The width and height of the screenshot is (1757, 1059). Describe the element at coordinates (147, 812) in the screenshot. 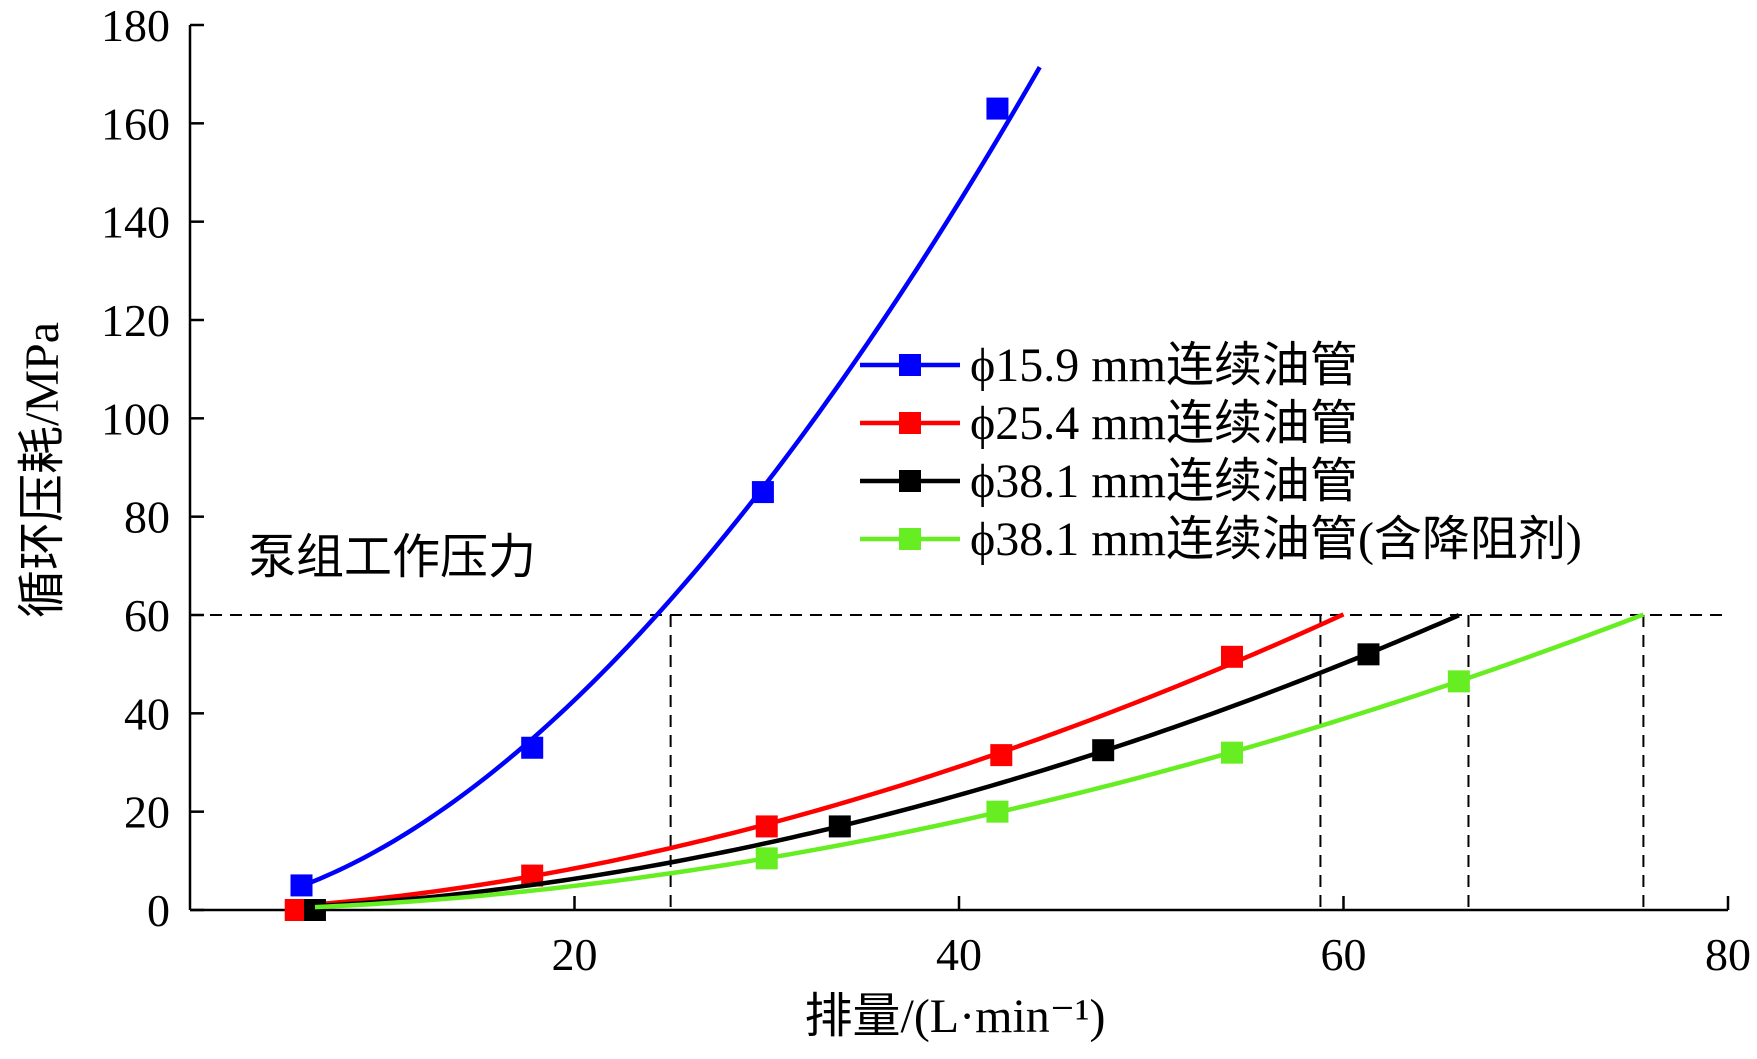

I see `y-tick-label: 20` at that location.